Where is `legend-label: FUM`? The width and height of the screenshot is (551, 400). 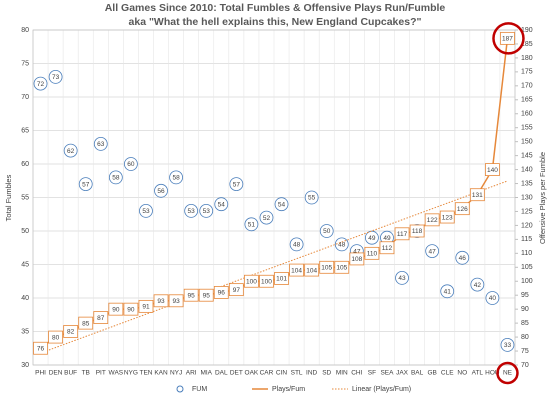 legend-label: FUM is located at coordinates (199, 389).